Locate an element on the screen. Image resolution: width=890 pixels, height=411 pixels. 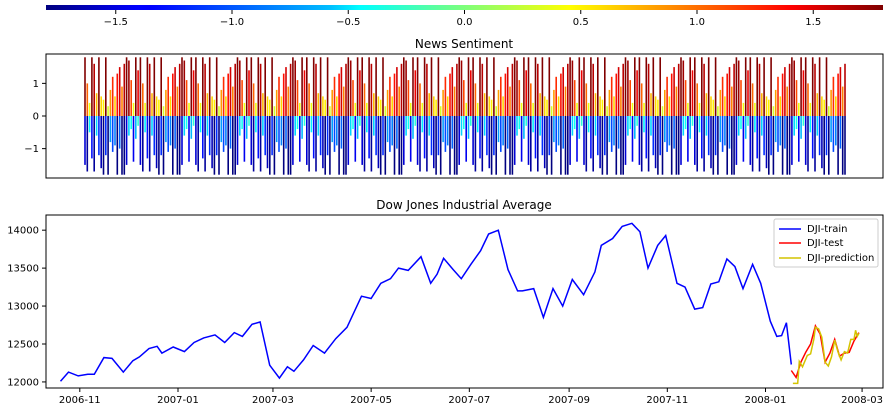
dji-y-tick-label: 13500 is located at coordinates (23, 269).